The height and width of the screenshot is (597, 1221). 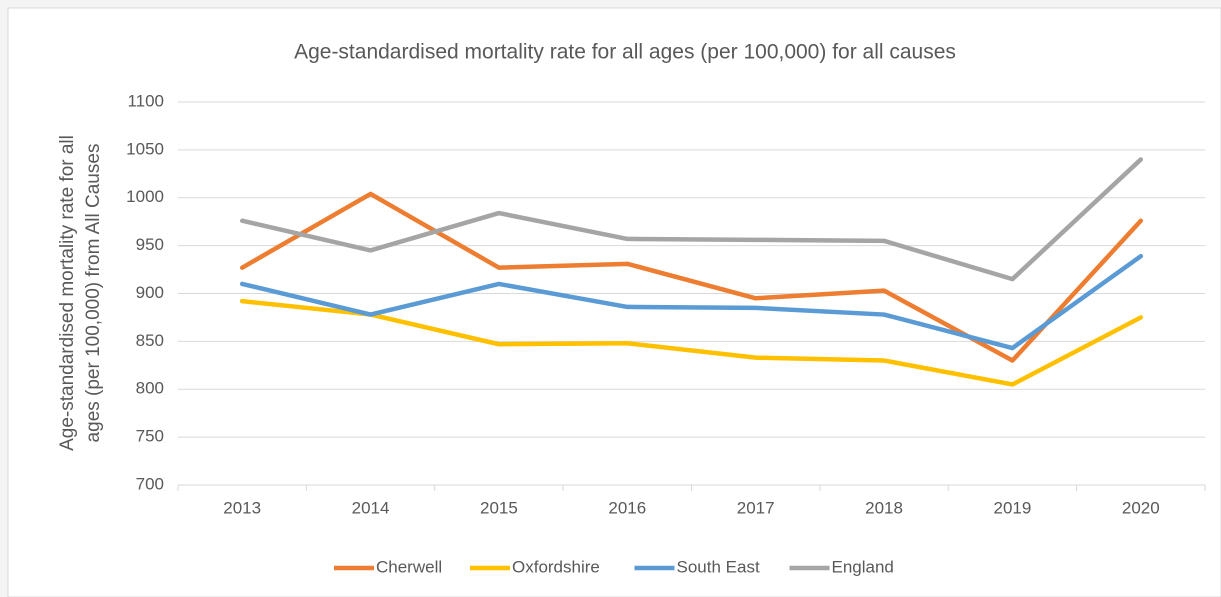 What do you see at coordinates (718, 566) in the screenshot?
I see `legend-label: South East` at bounding box center [718, 566].